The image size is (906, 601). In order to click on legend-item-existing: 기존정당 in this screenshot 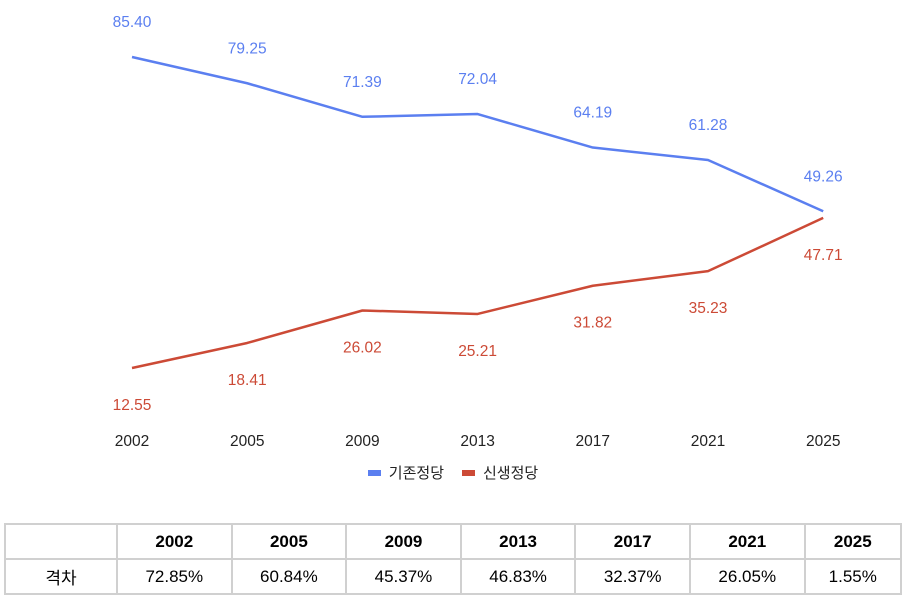, I will do `click(405, 472)`.